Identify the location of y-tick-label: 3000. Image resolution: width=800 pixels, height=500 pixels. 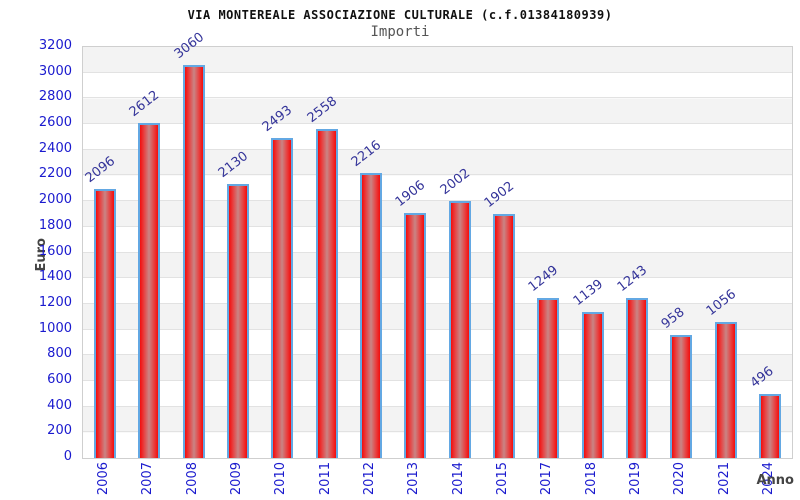
(55, 71).